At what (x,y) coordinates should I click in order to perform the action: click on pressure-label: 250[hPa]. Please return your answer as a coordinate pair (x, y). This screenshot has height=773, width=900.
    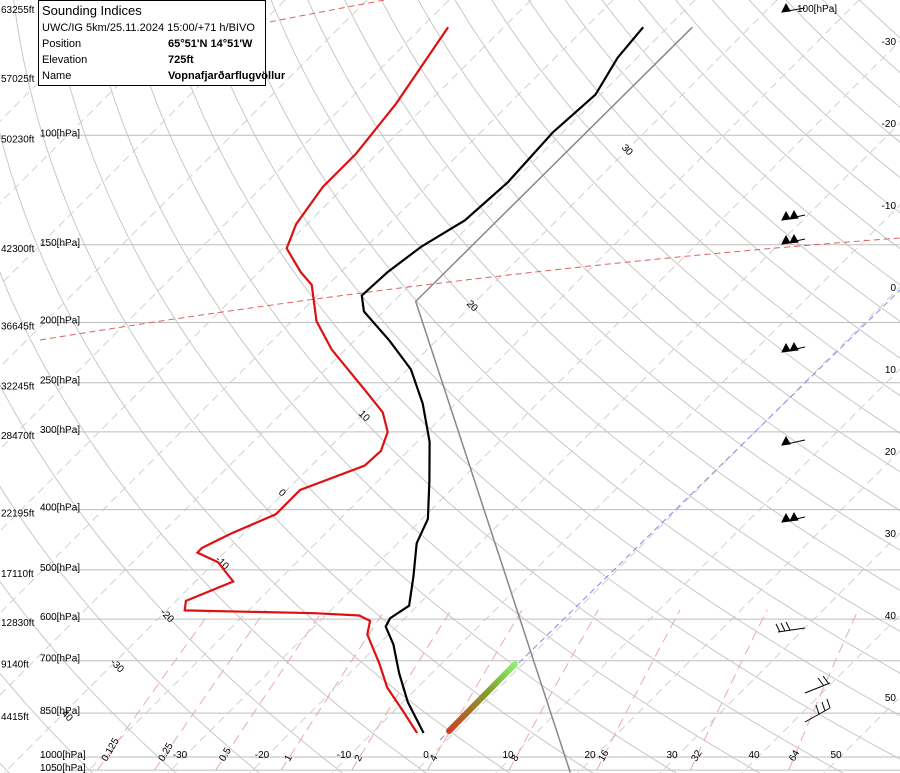
    Looking at the image, I should click on (60, 381).